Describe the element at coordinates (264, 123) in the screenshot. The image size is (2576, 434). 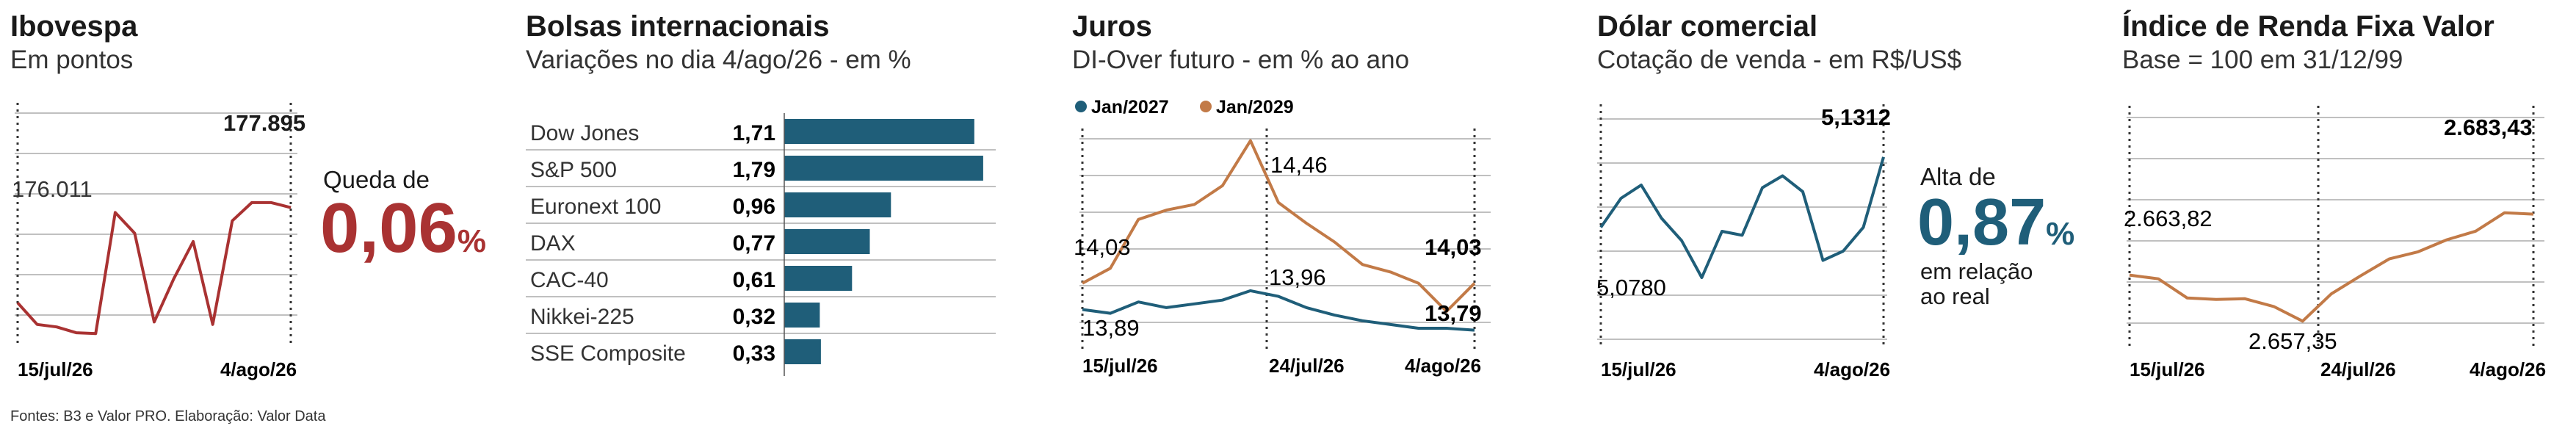
I see `ibovespa-last-label: 177.895` at that location.